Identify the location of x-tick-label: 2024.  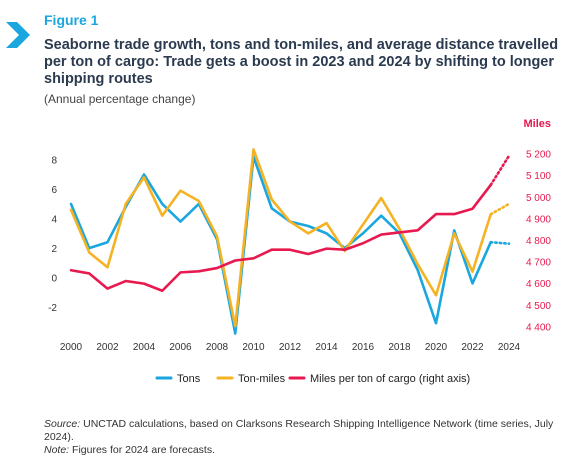
(509, 347).